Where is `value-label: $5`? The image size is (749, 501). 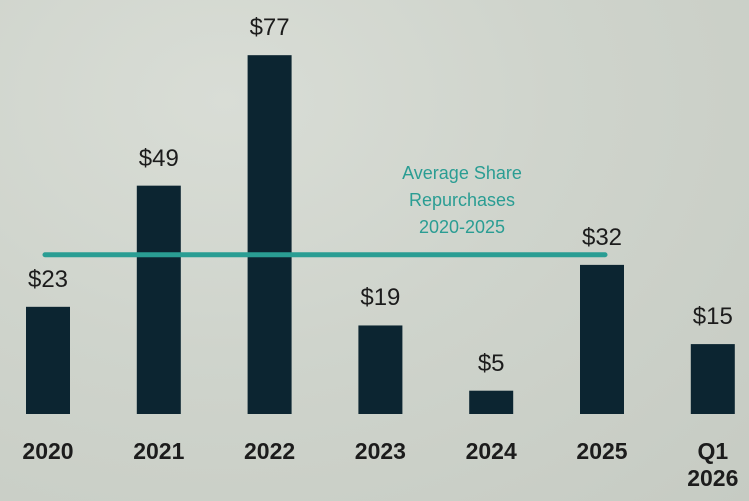
value-label: $5 is located at coordinates (491, 363).